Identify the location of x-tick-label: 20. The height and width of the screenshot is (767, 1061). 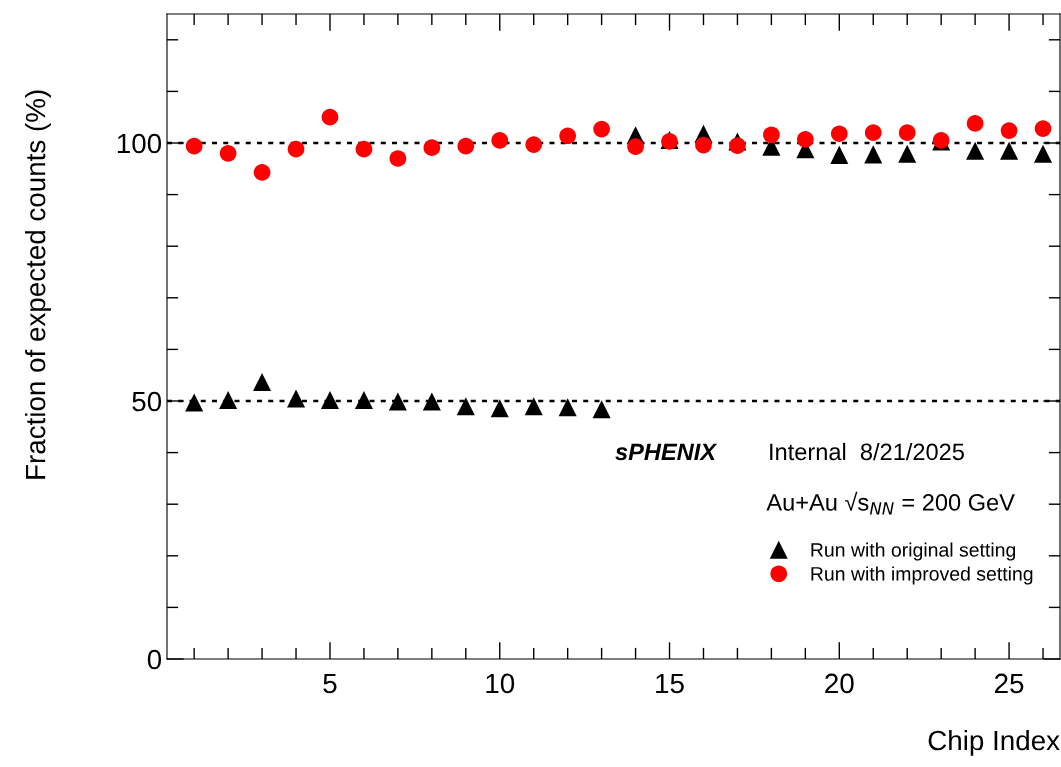
(839, 683).